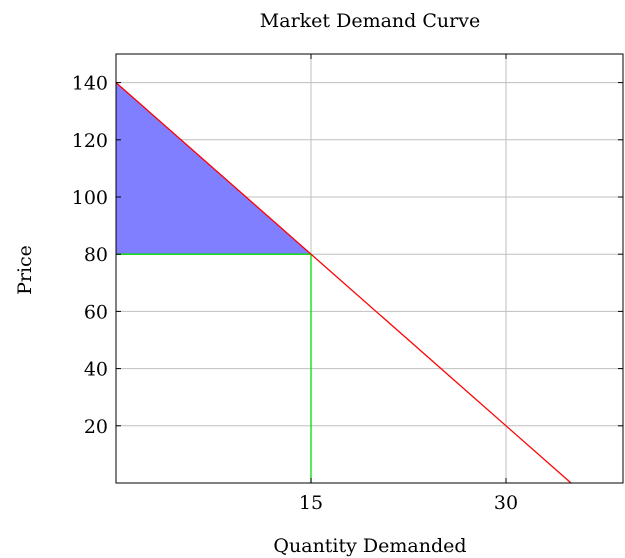  I want to click on y-axis-label: Price, so click(25, 270).